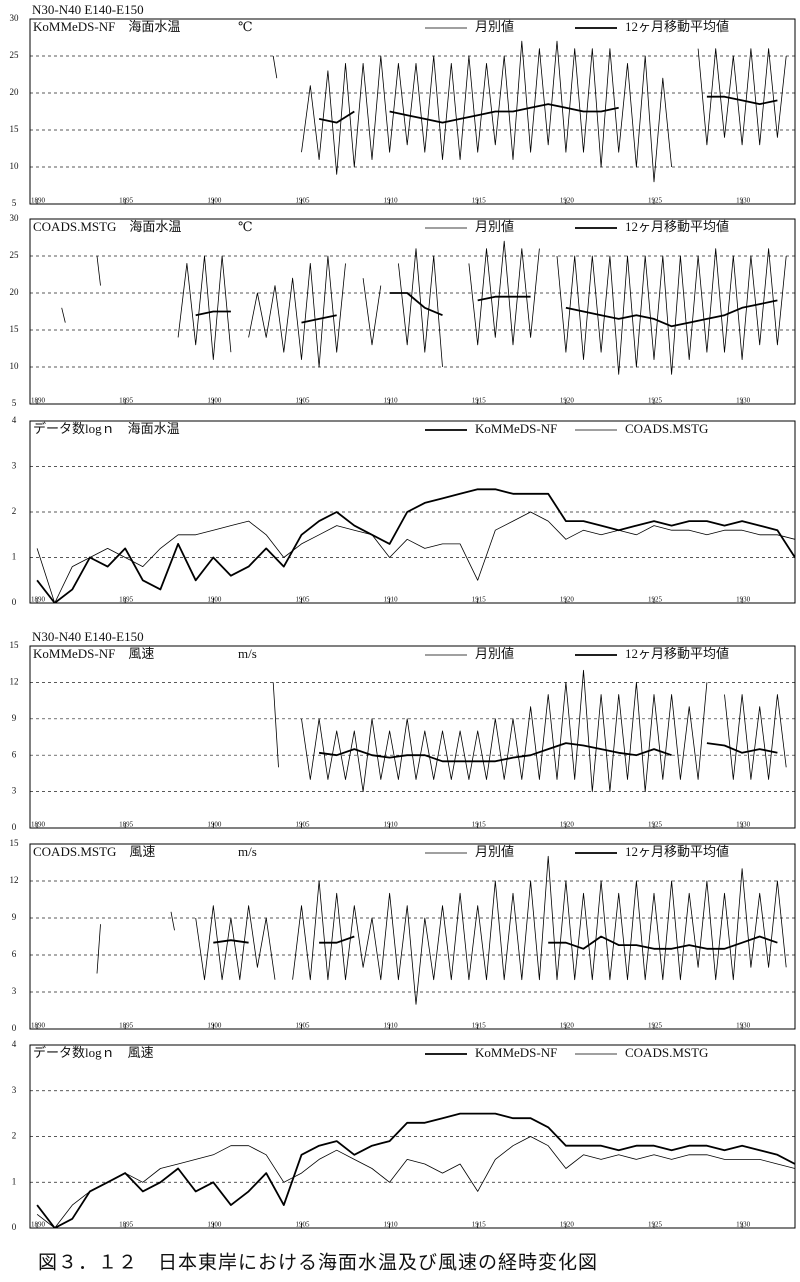  I want to click on region-header: N30-N40 E140-E150, so click(88, 9).